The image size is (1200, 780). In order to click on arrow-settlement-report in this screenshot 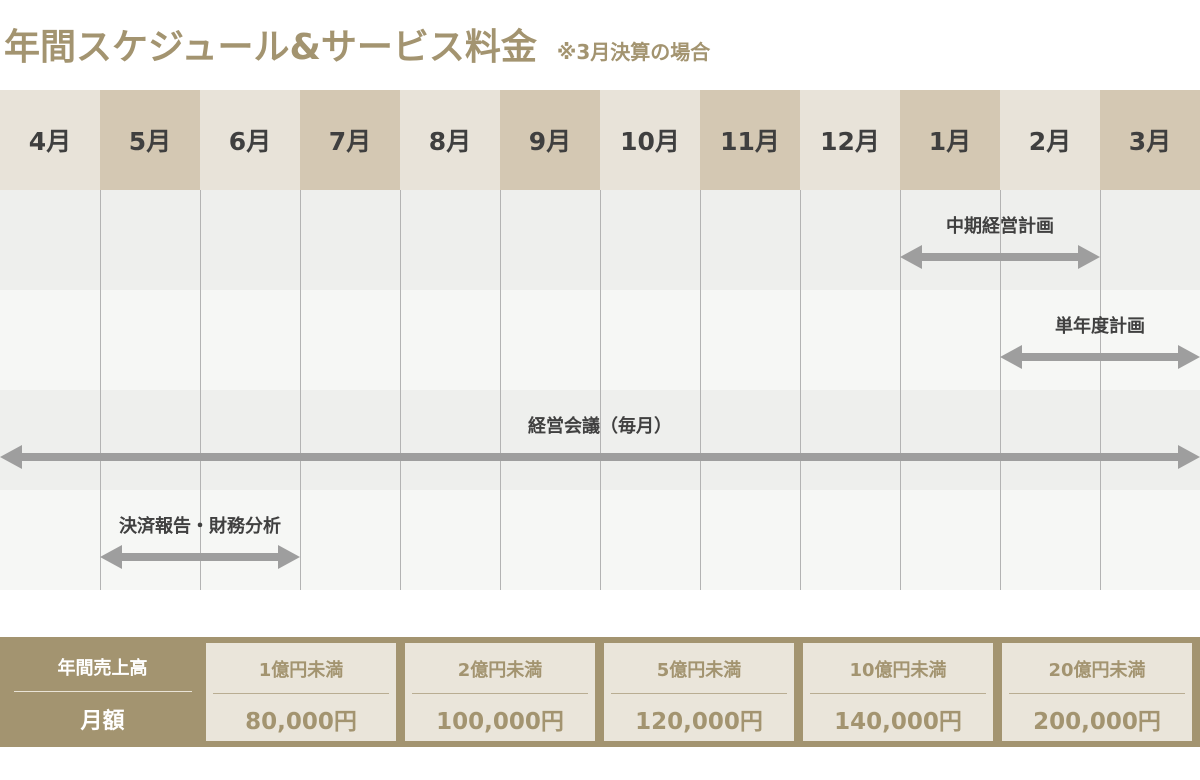, I will do `click(200, 557)`.